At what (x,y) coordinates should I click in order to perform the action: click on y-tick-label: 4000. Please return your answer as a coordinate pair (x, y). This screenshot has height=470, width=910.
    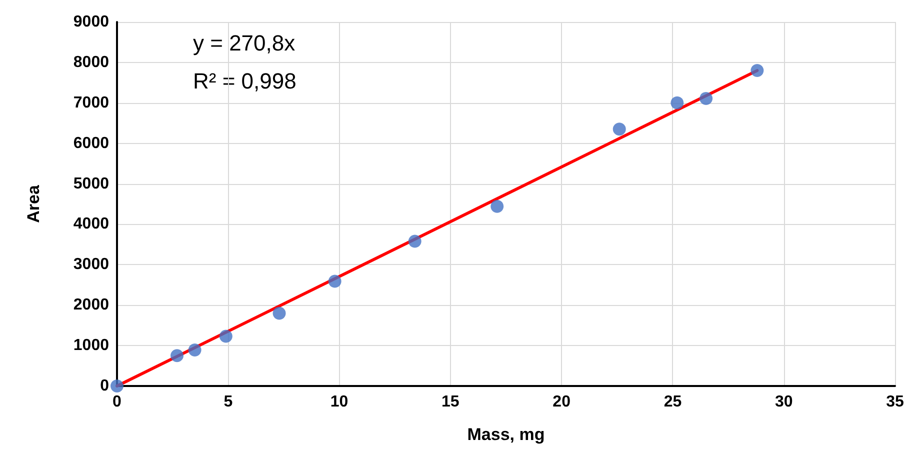
    Looking at the image, I should click on (91, 224).